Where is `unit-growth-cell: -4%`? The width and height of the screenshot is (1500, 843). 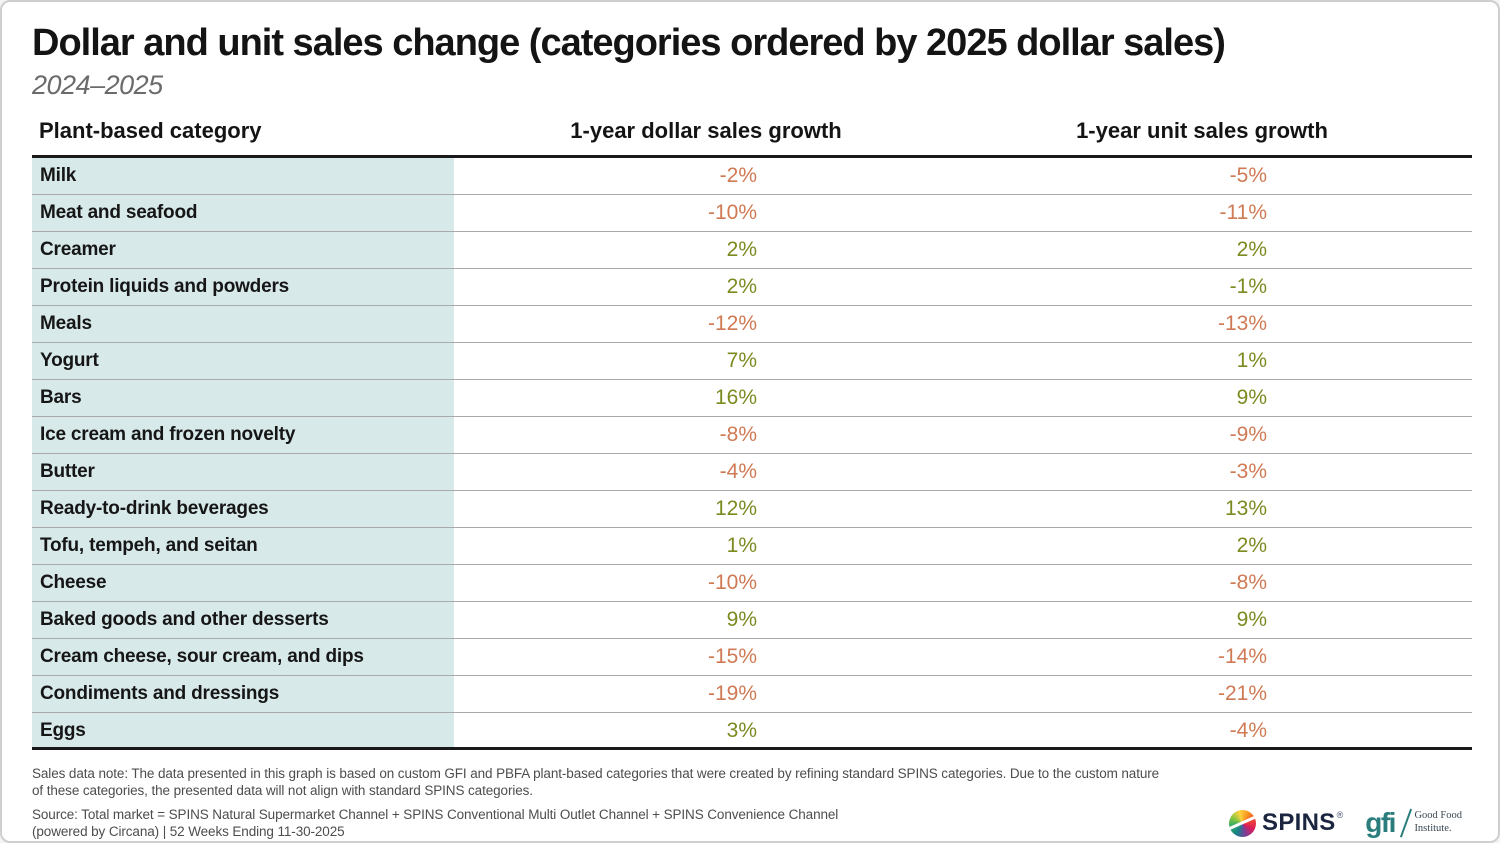
unit-growth-cell: -4% is located at coordinates (1248, 730).